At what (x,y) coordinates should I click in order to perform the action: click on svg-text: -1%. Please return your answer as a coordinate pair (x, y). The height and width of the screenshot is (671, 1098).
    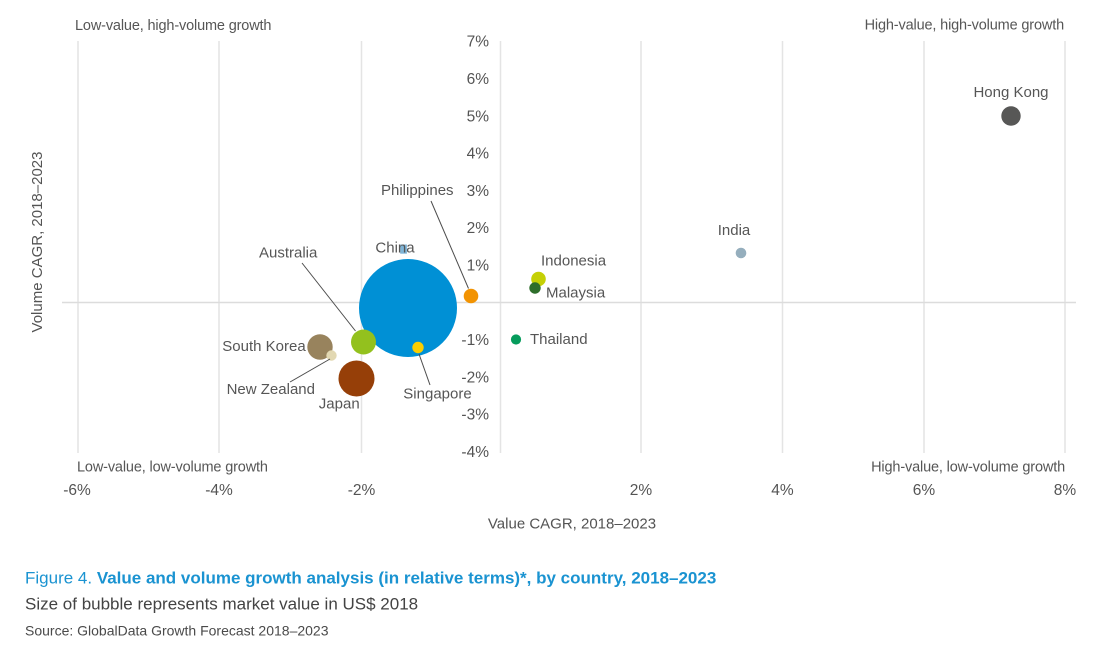
    Looking at the image, I should click on (475, 340).